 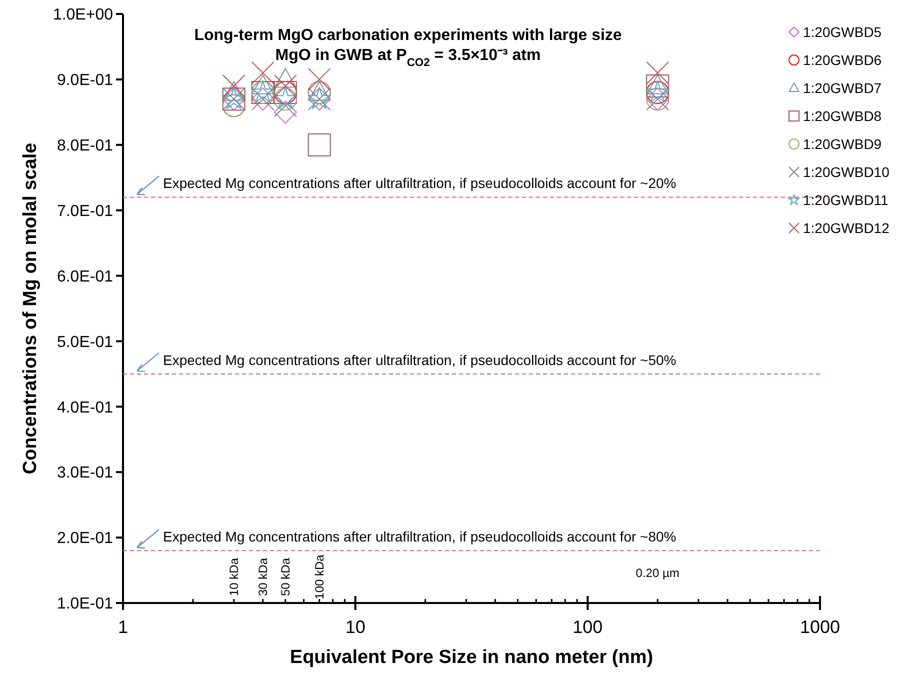 What do you see at coordinates (85, 277) in the screenshot?
I see `y-tick-label: 6.0E-01` at bounding box center [85, 277].